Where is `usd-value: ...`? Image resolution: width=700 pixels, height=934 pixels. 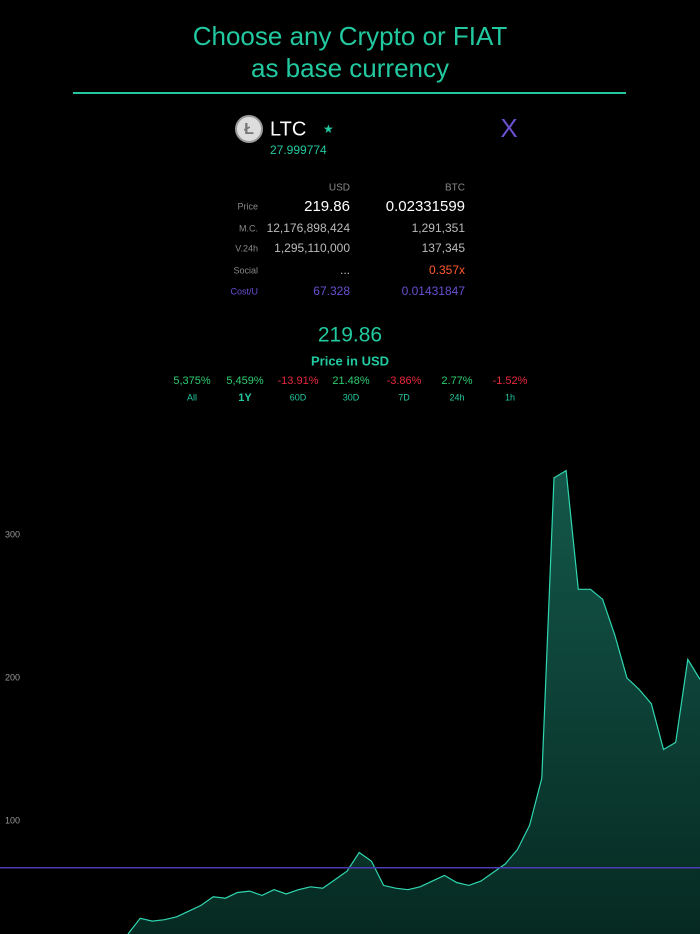
usd-value: ... is located at coordinates (345, 270).